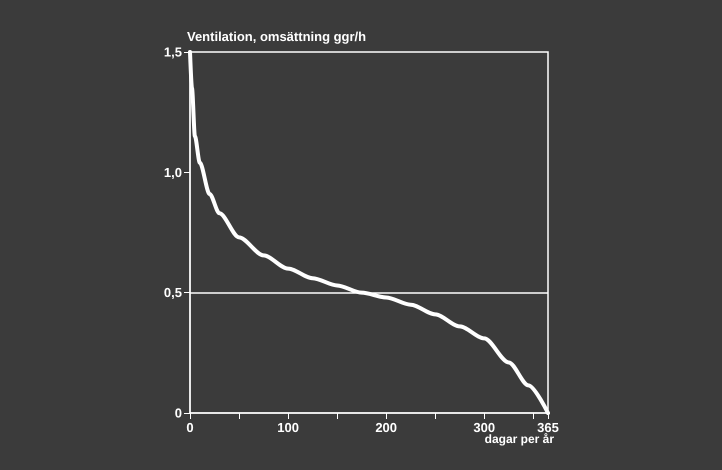 The height and width of the screenshot is (470, 722). What do you see at coordinates (276, 36) in the screenshot?
I see `y-axis-title: Ventilation, omsättning ggr/h` at bounding box center [276, 36].